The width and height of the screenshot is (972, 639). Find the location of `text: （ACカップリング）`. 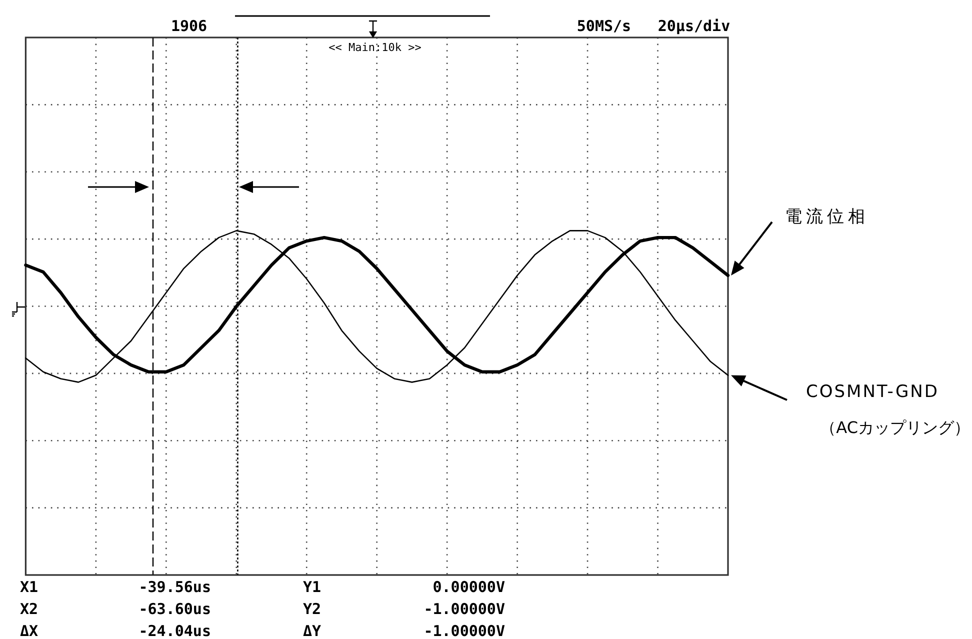

text: （ACカップリング） is located at coordinates (895, 427).